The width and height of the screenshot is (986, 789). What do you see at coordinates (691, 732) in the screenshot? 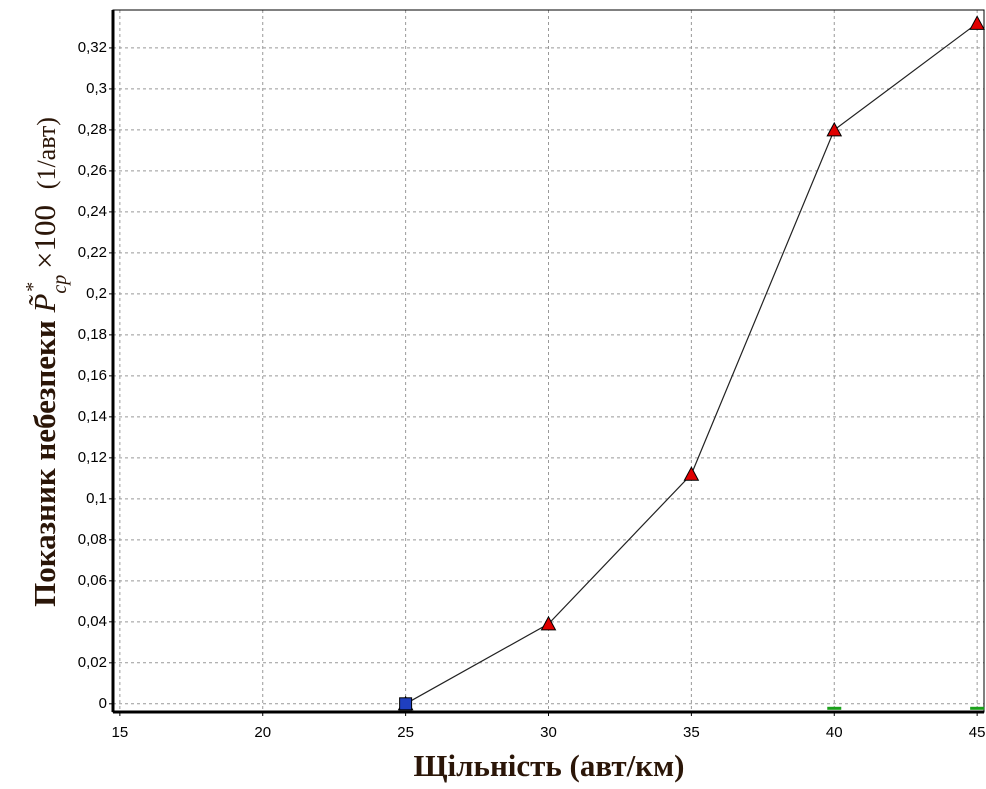
I see `x-tick-label: 35` at bounding box center [691, 732].